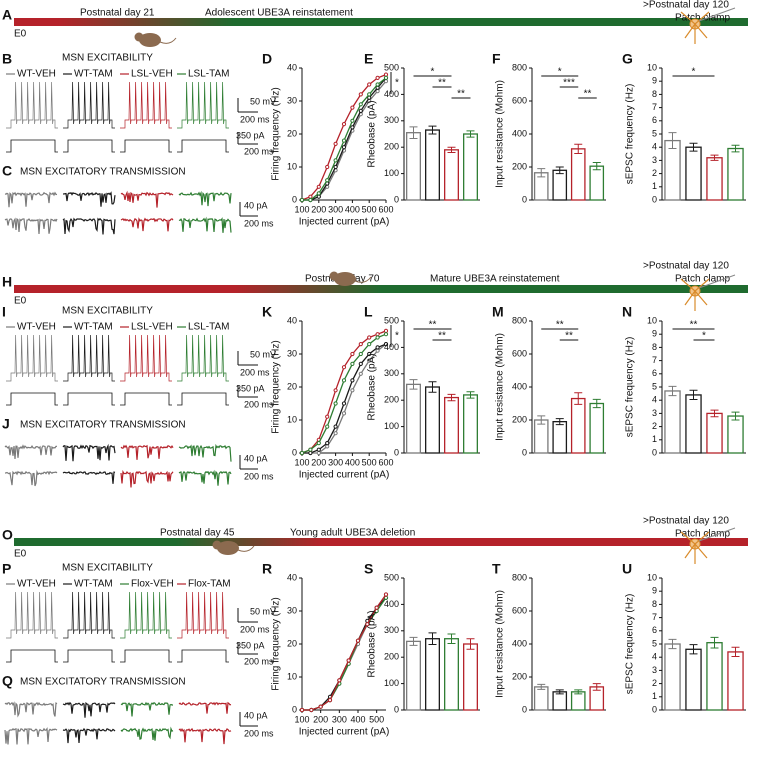 The image size is (764, 758). Describe the element at coordinates (391, 426) in the screenshot. I see `y-tick-label: 100` at that location.